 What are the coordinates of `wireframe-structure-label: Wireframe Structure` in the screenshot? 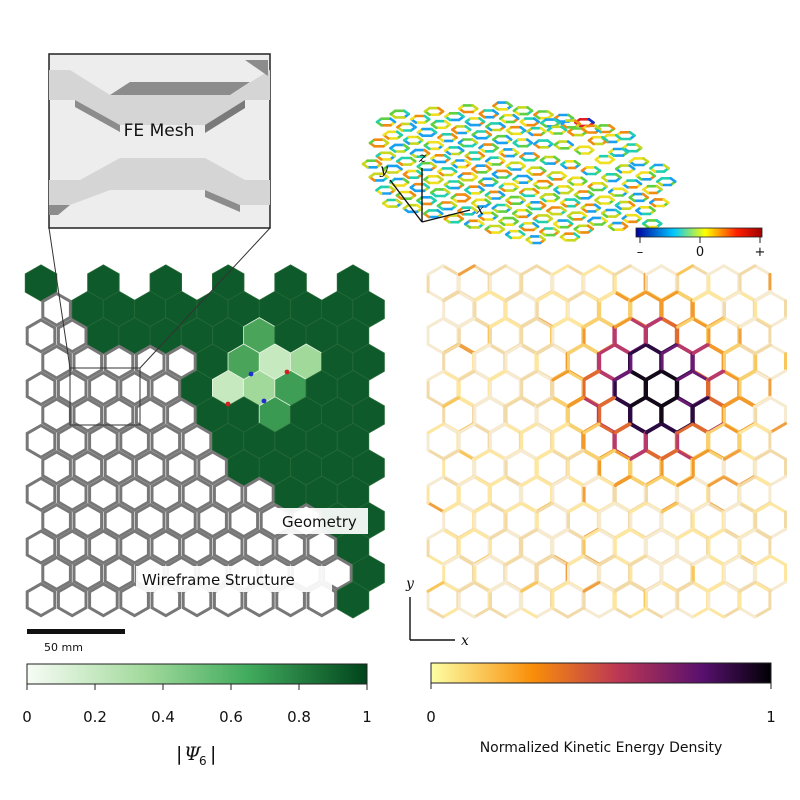 It's located at (218, 580).